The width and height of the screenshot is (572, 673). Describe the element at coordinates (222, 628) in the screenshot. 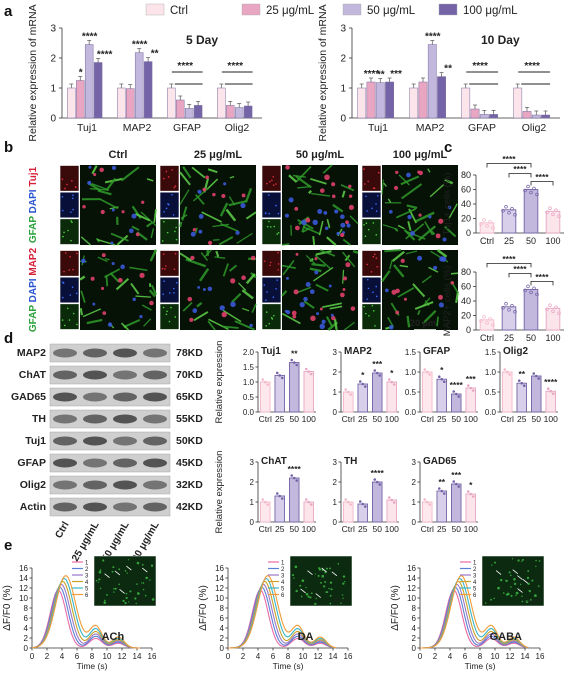

I see `y-tick-label: 4` at that location.